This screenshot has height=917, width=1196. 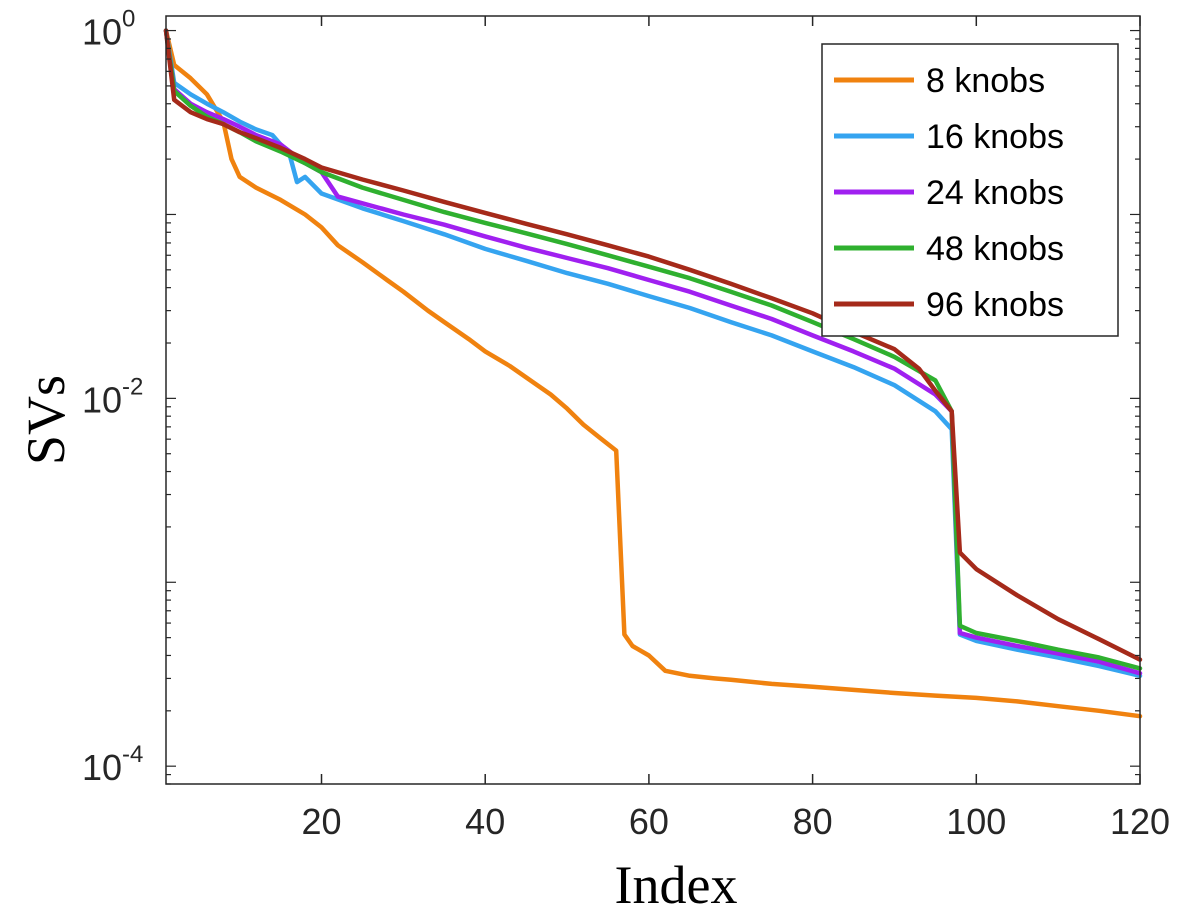 I want to click on x-tick-label: 60, so click(x=649, y=821).